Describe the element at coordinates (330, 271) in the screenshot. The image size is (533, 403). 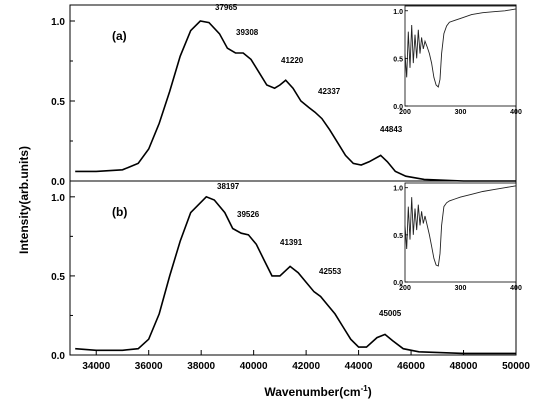
I see `peak-label: 42553` at that location.